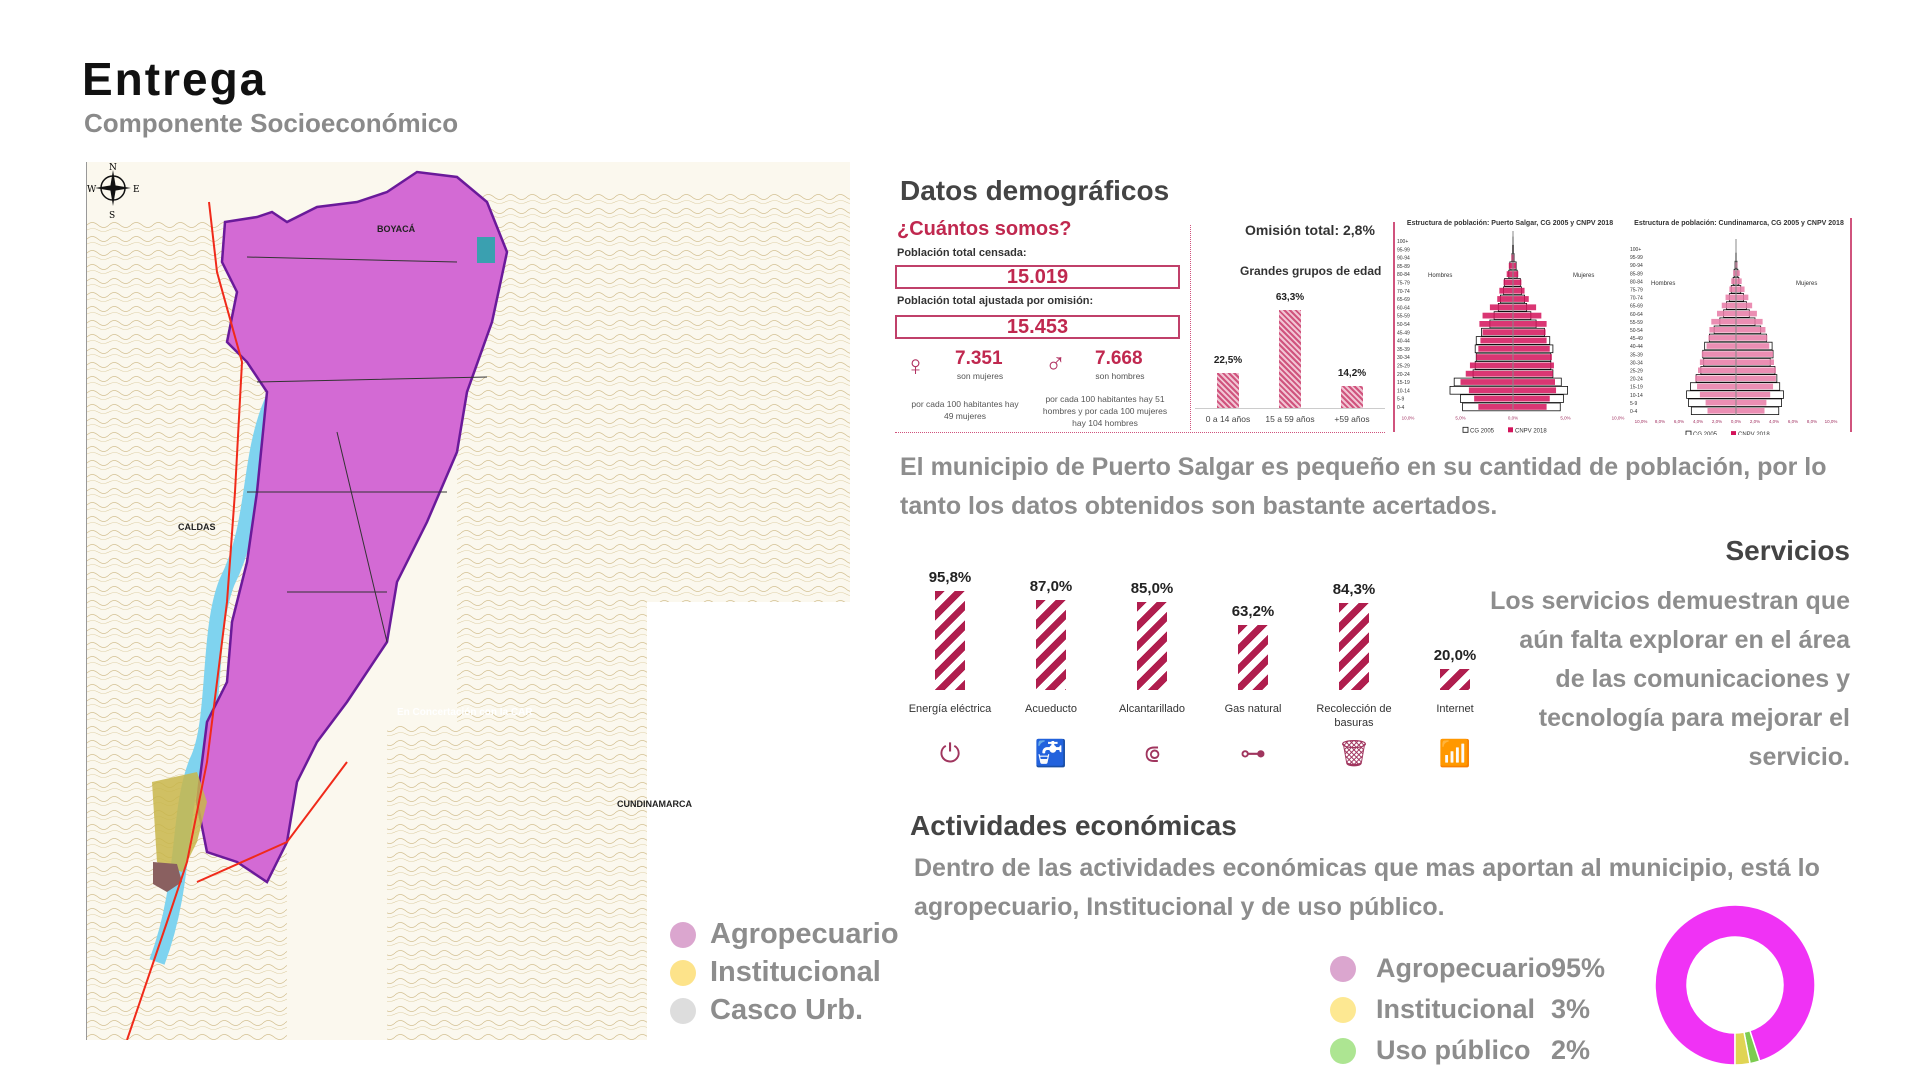 Image resolution: width=1920 pixels, height=1080 pixels. What do you see at coordinates (654, 804) in the screenshot?
I see `label-cundinamarca: CUNDINAMARCA` at bounding box center [654, 804].